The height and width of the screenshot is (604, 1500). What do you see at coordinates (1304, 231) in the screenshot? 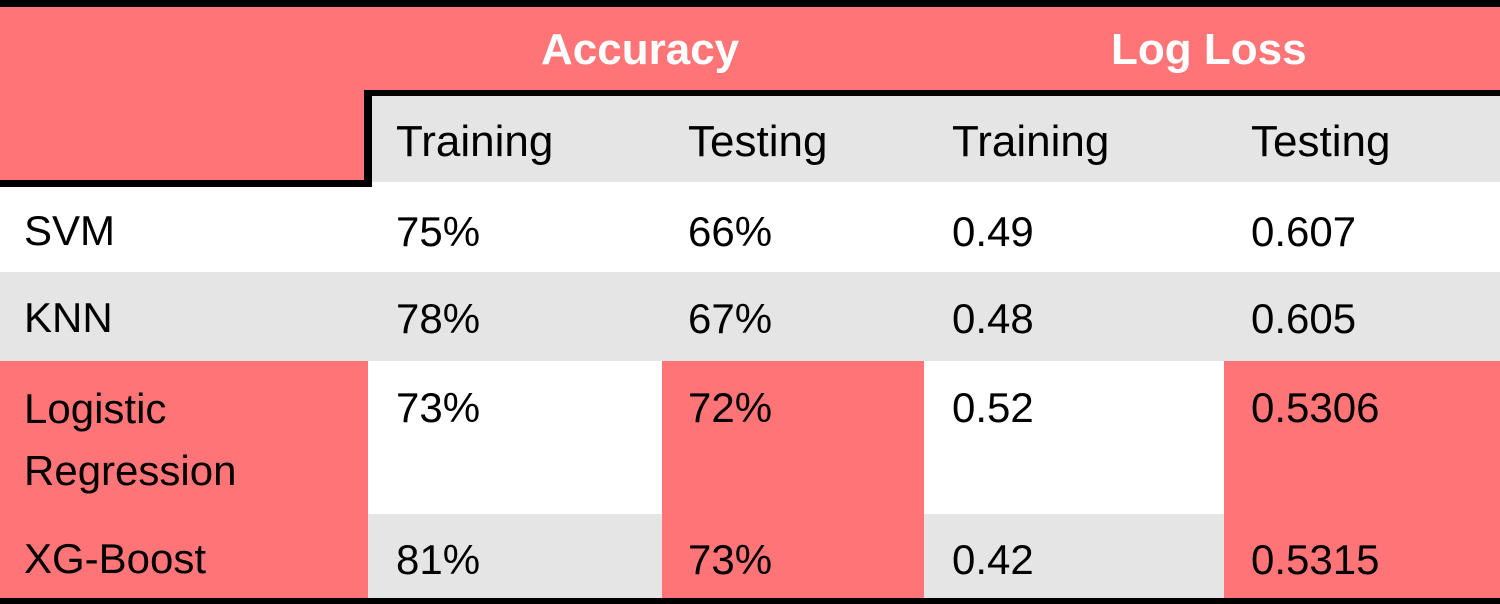
I see `cell-svm-ll-test: 0.607` at bounding box center [1304, 231].